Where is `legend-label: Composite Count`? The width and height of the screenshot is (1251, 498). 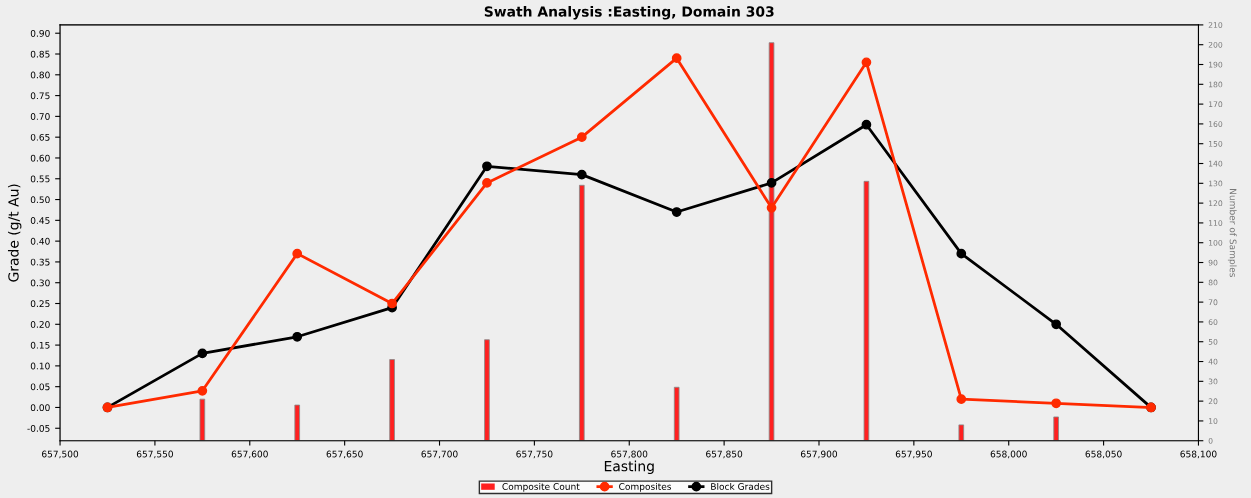
legend-label: Composite Count is located at coordinates (541, 487).